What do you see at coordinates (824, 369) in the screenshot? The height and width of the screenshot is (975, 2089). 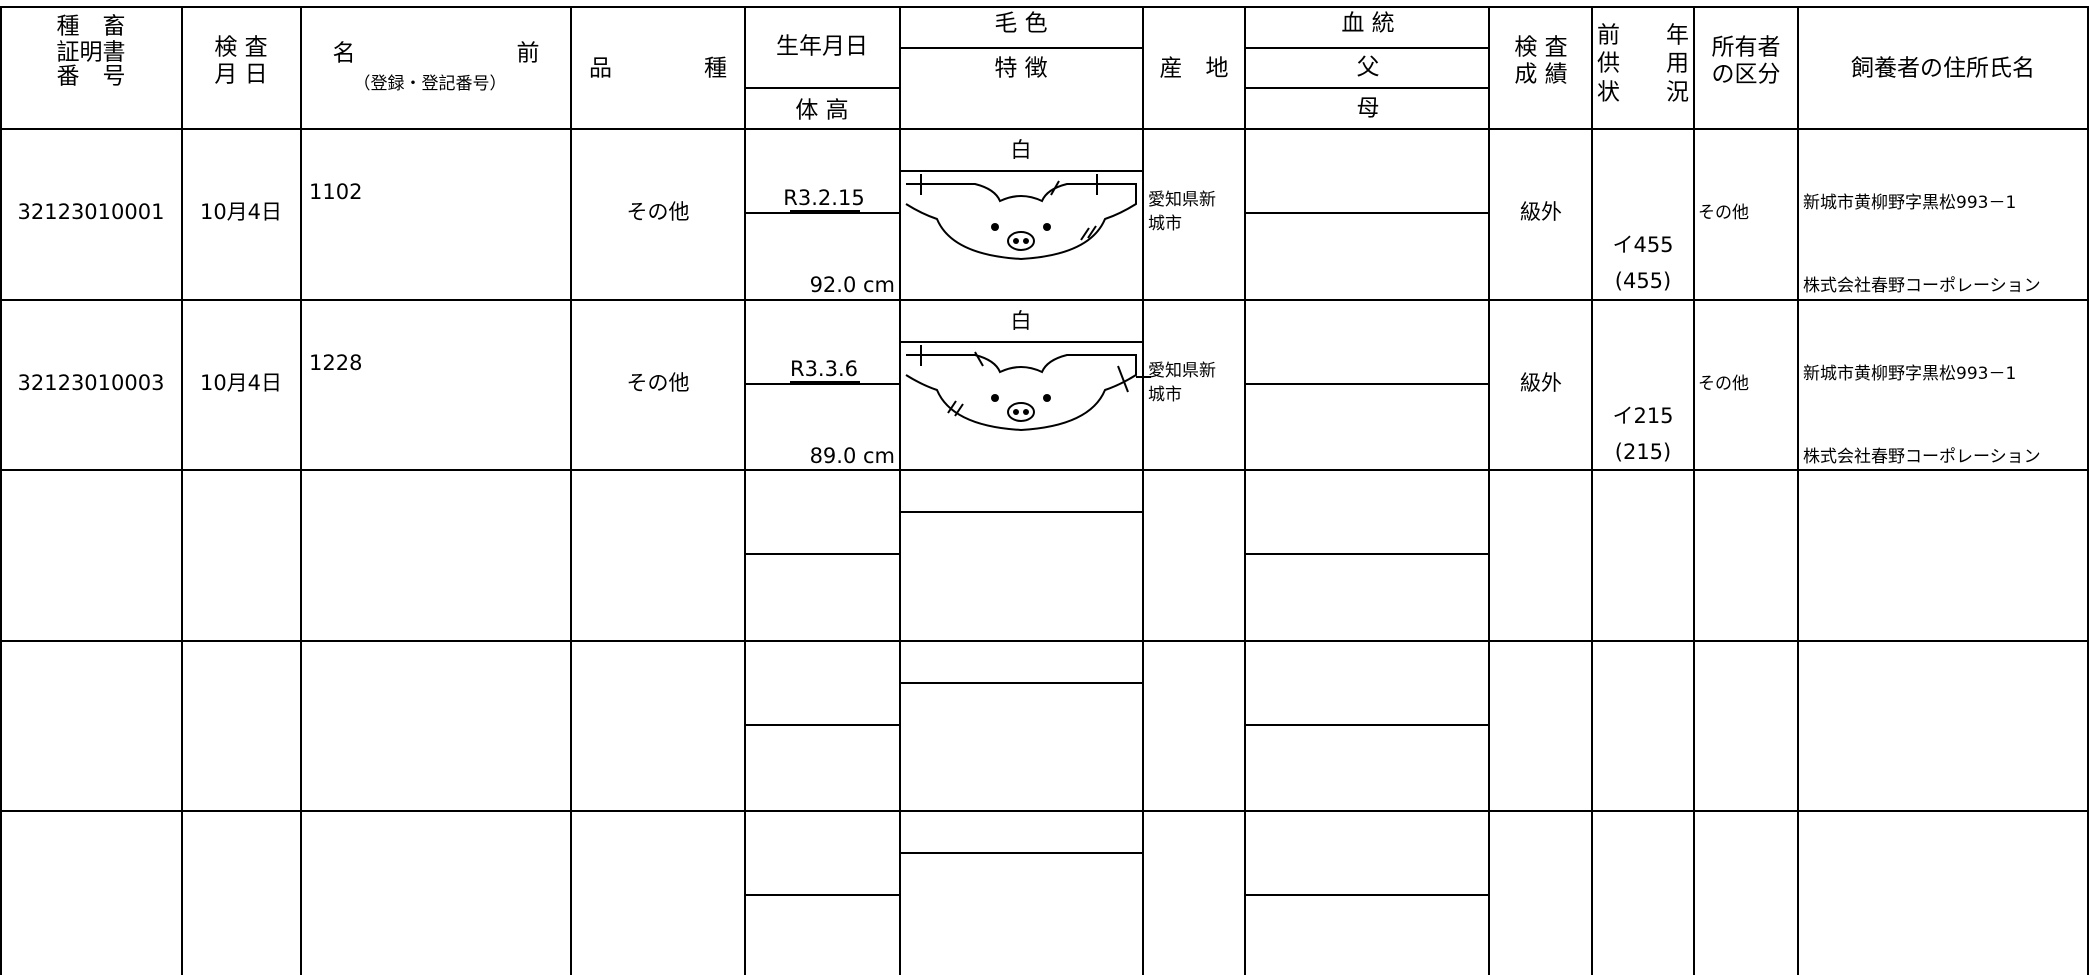 I see `birth-date: R3.3.6` at bounding box center [824, 369].